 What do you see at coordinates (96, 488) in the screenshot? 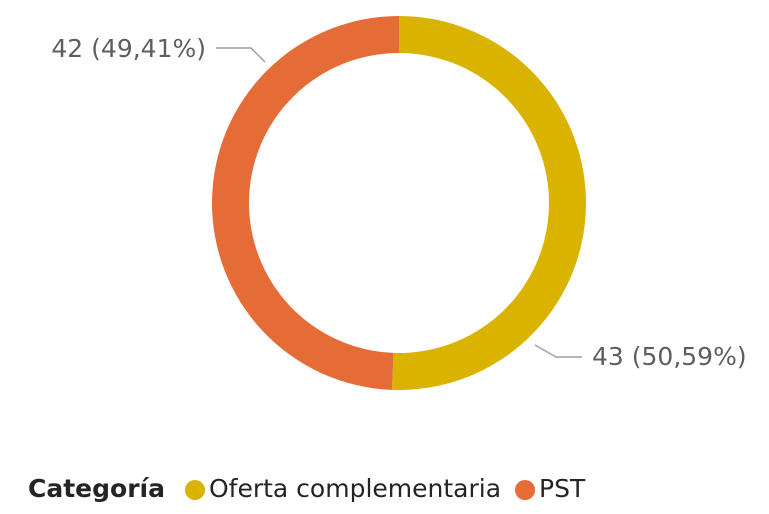
I see `legend-title: Categoría` at bounding box center [96, 488].